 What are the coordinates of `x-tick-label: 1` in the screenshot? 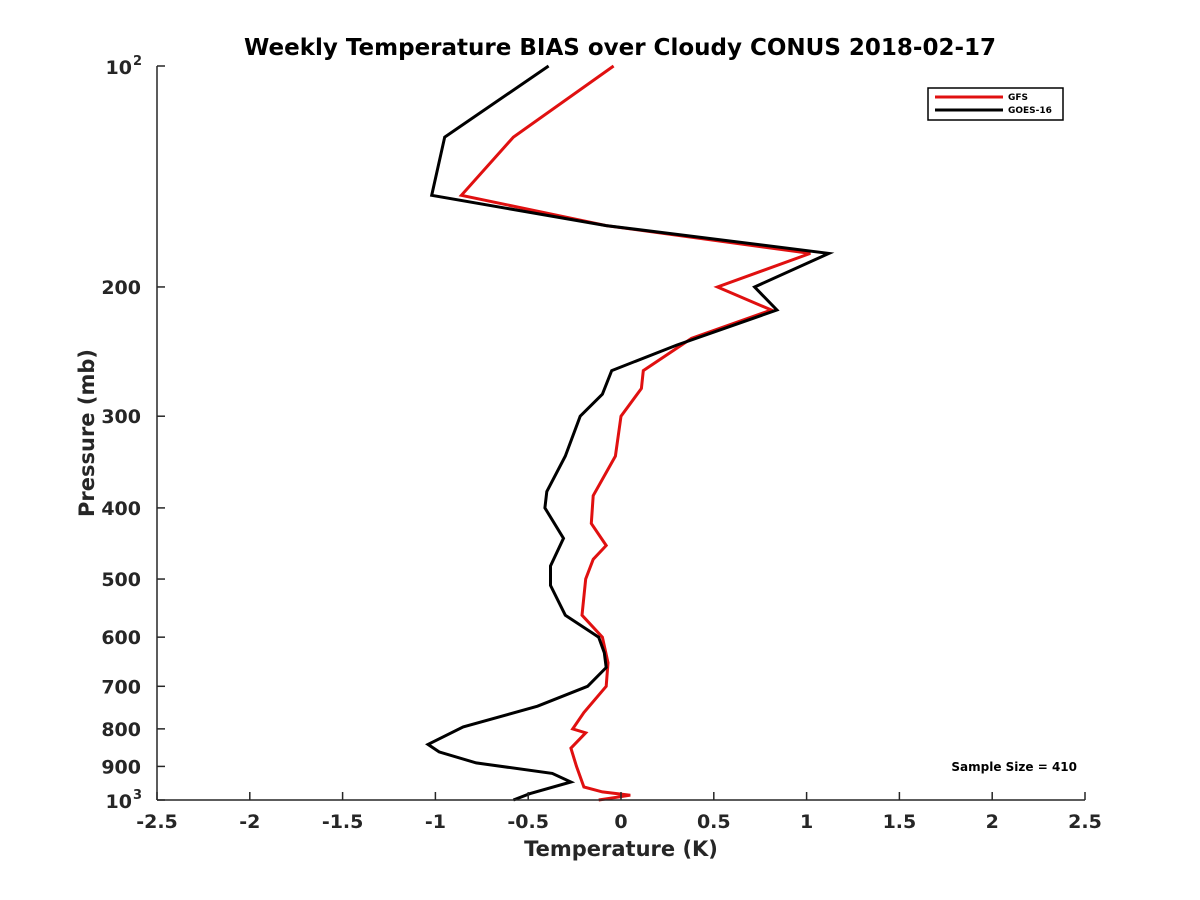 It's located at (806, 822).